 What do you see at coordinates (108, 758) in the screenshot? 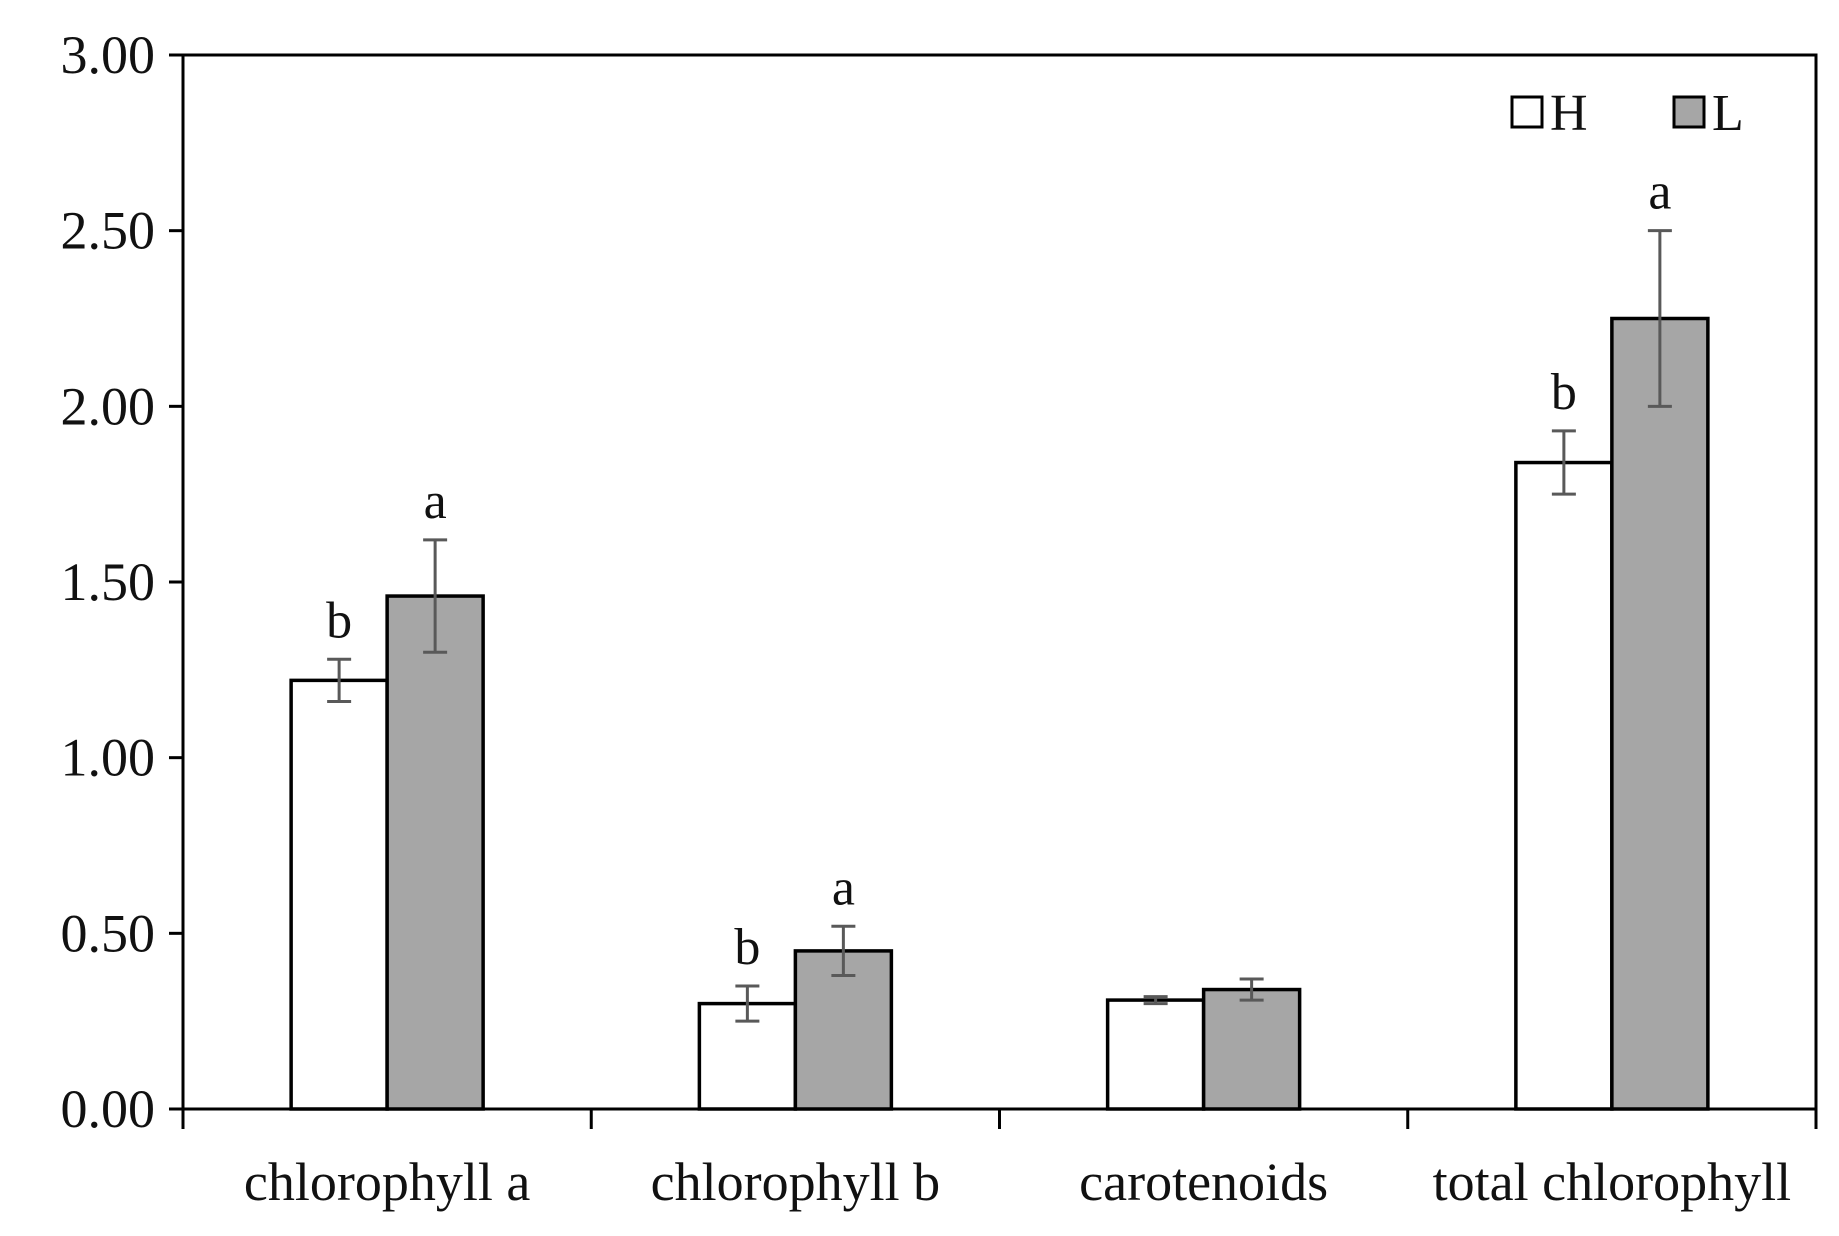
I see `y-tick-label: 1.00` at bounding box center [108, 758].